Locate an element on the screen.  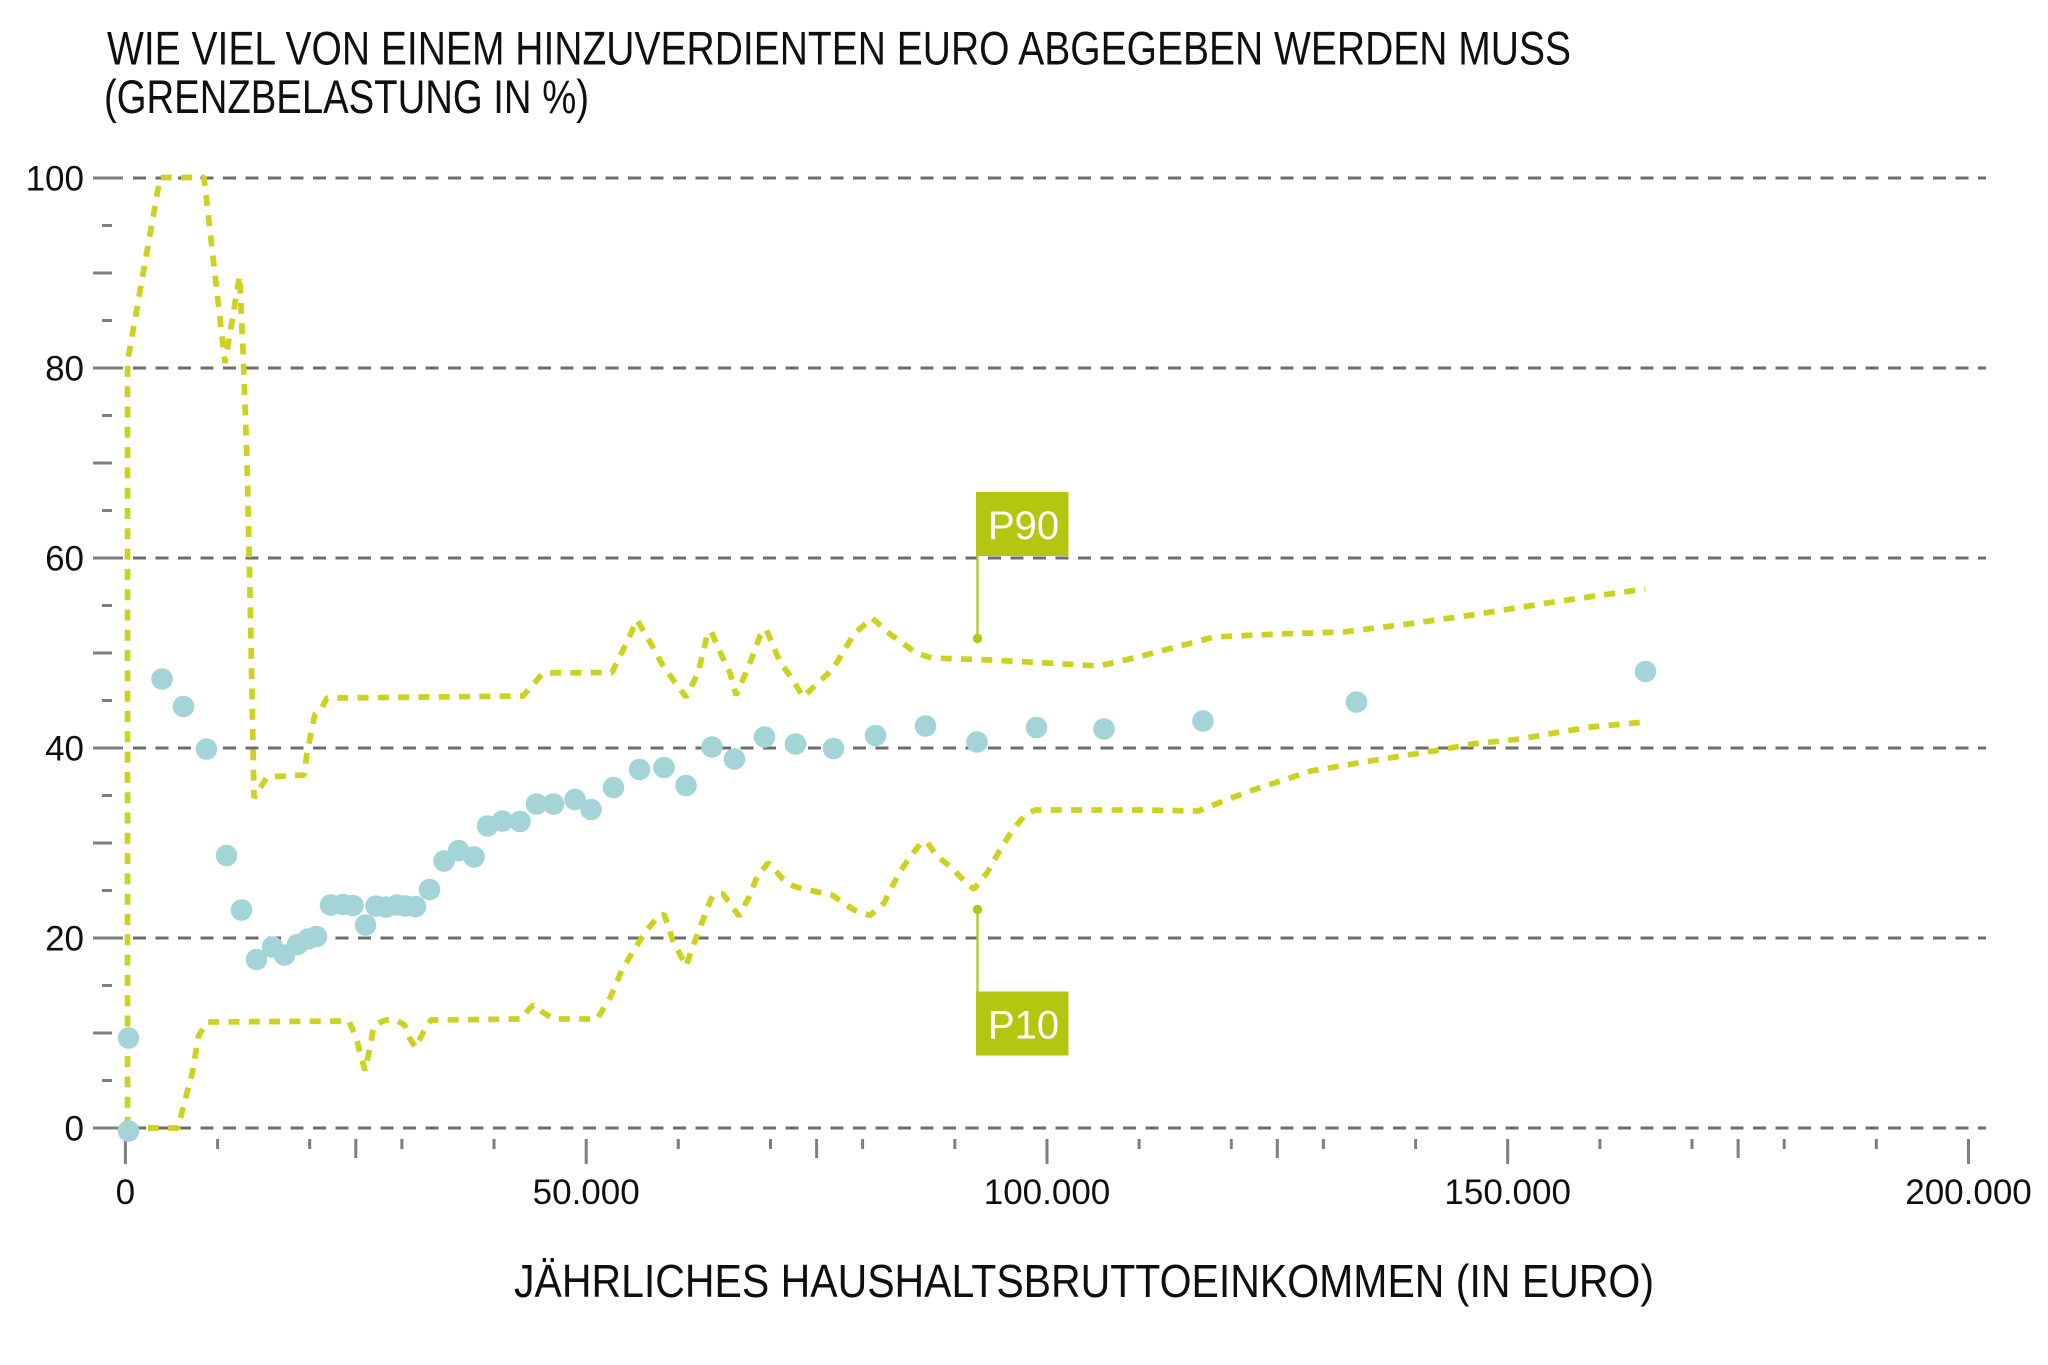
svg-text: 60 is located at coordinates (64, 559).